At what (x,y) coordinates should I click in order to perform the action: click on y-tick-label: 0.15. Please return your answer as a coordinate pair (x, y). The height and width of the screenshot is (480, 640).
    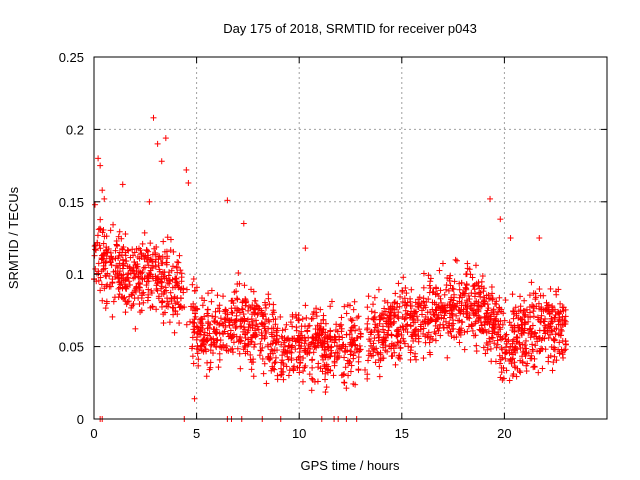
    Looking at the image, I should click on (71, 202).